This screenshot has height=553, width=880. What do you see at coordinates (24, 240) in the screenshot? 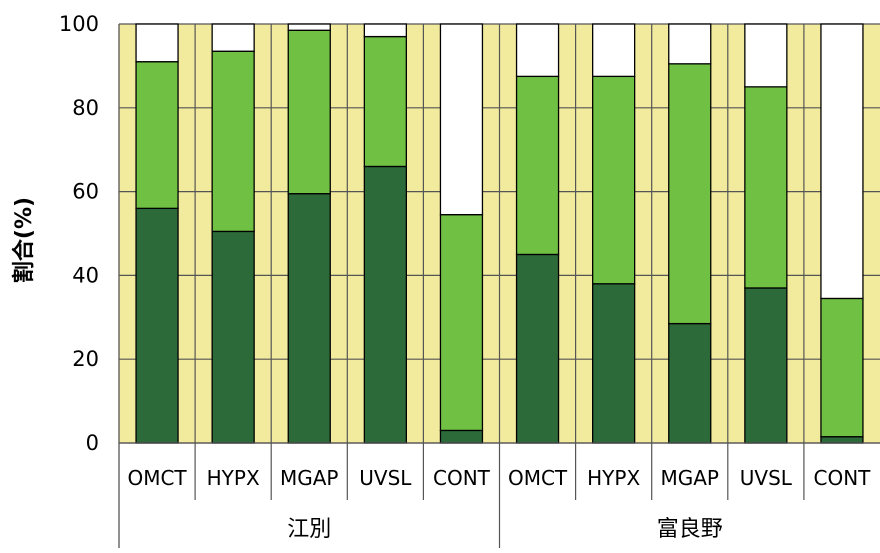
I see `y-axis-title: 割合(%)` at bounding box center [24, 240].